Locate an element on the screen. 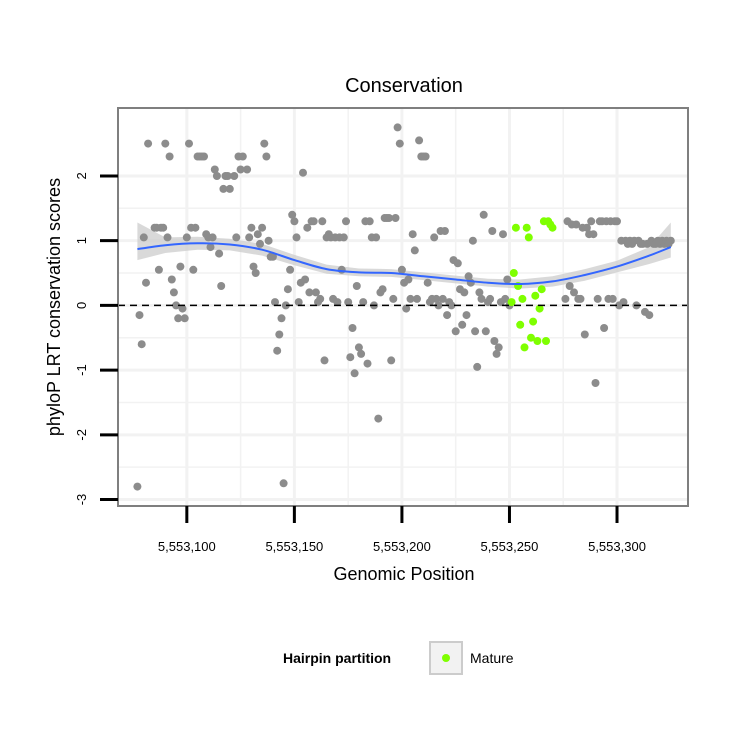 The height and width of the screenshot is (755, 750). smooth-trend-line is located at coordinates (404, 264).